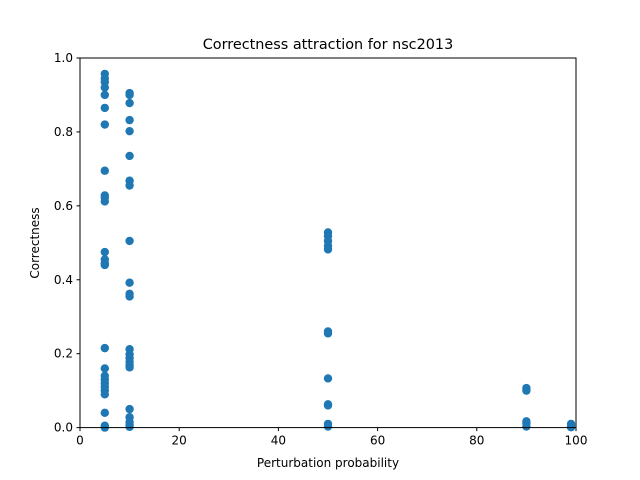 The height and width of the screenshot is (480, 640). What do you see at coordinates (576, 441) in the screenshot?
I see `x-tick-label: 100` at bounding box center [576, 441].